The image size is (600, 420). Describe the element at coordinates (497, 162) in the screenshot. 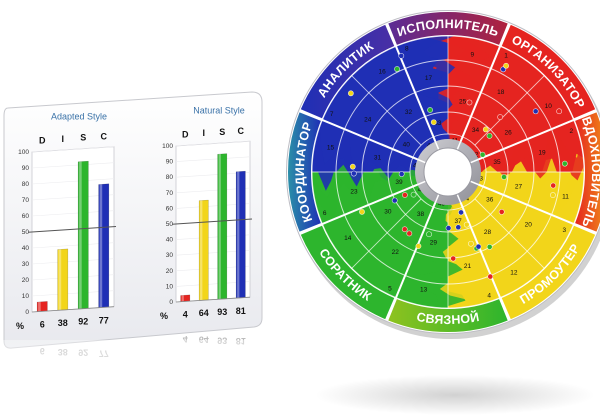

I see `grid-number: 35` at that location.